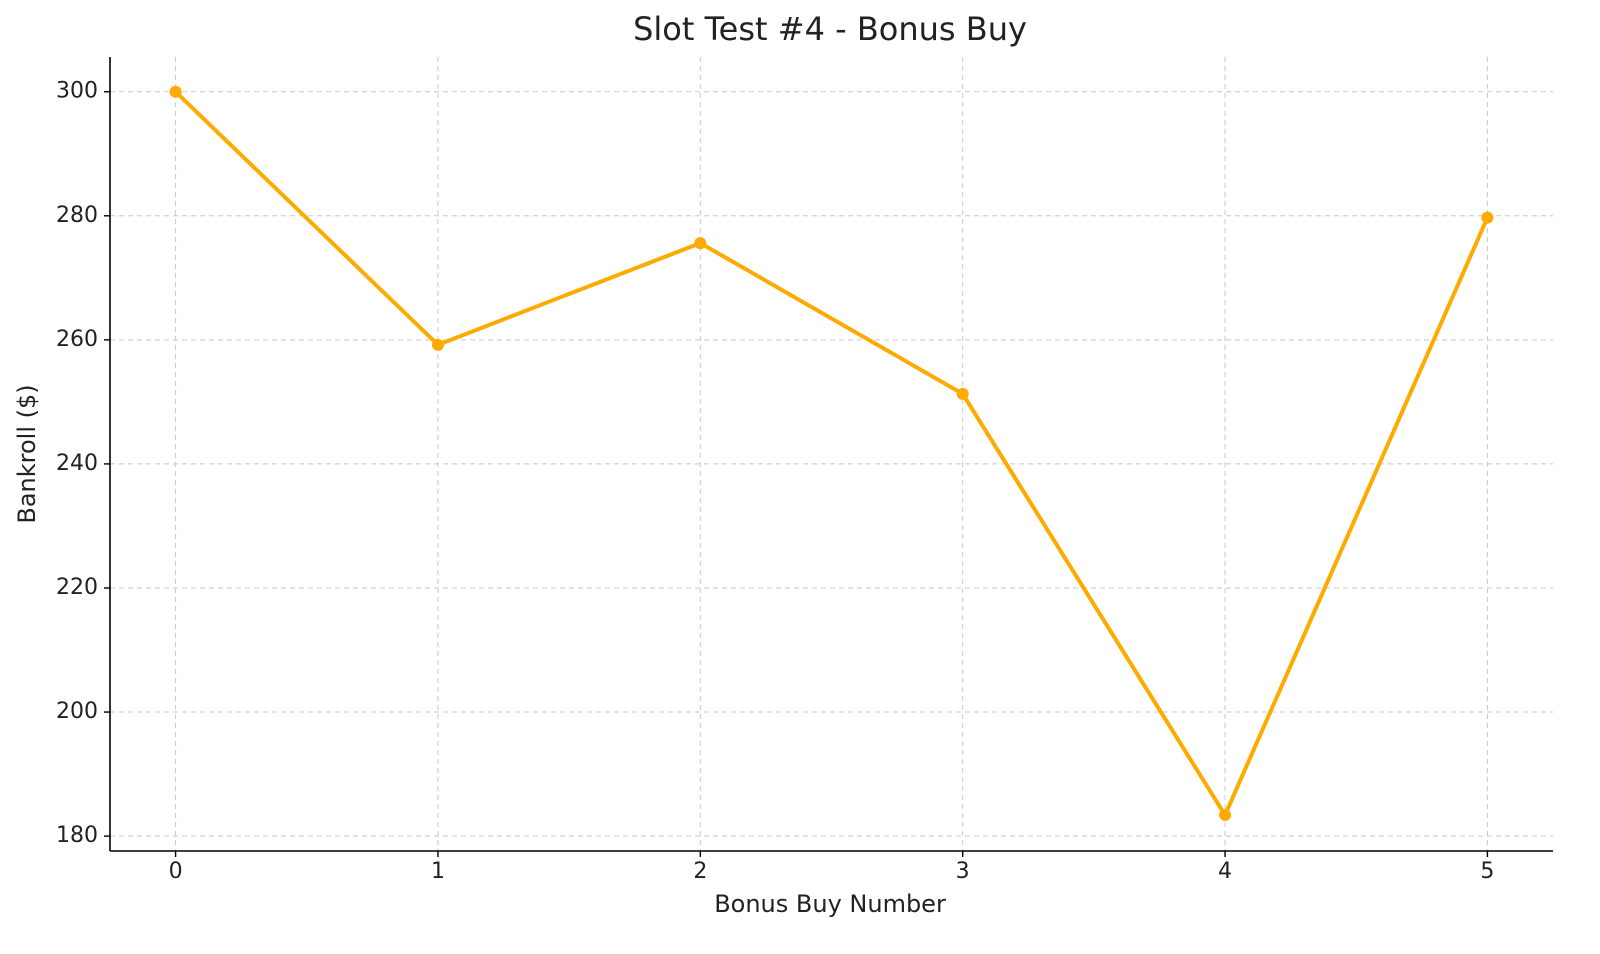 Image resolution: width=1600 pixels, height=954 pixels. What do you see at coordinates (830, 29) in the screenshot?
I see `chart-title: Slot Test #4 - Bonus Buy` at bounding box center [830, 29].